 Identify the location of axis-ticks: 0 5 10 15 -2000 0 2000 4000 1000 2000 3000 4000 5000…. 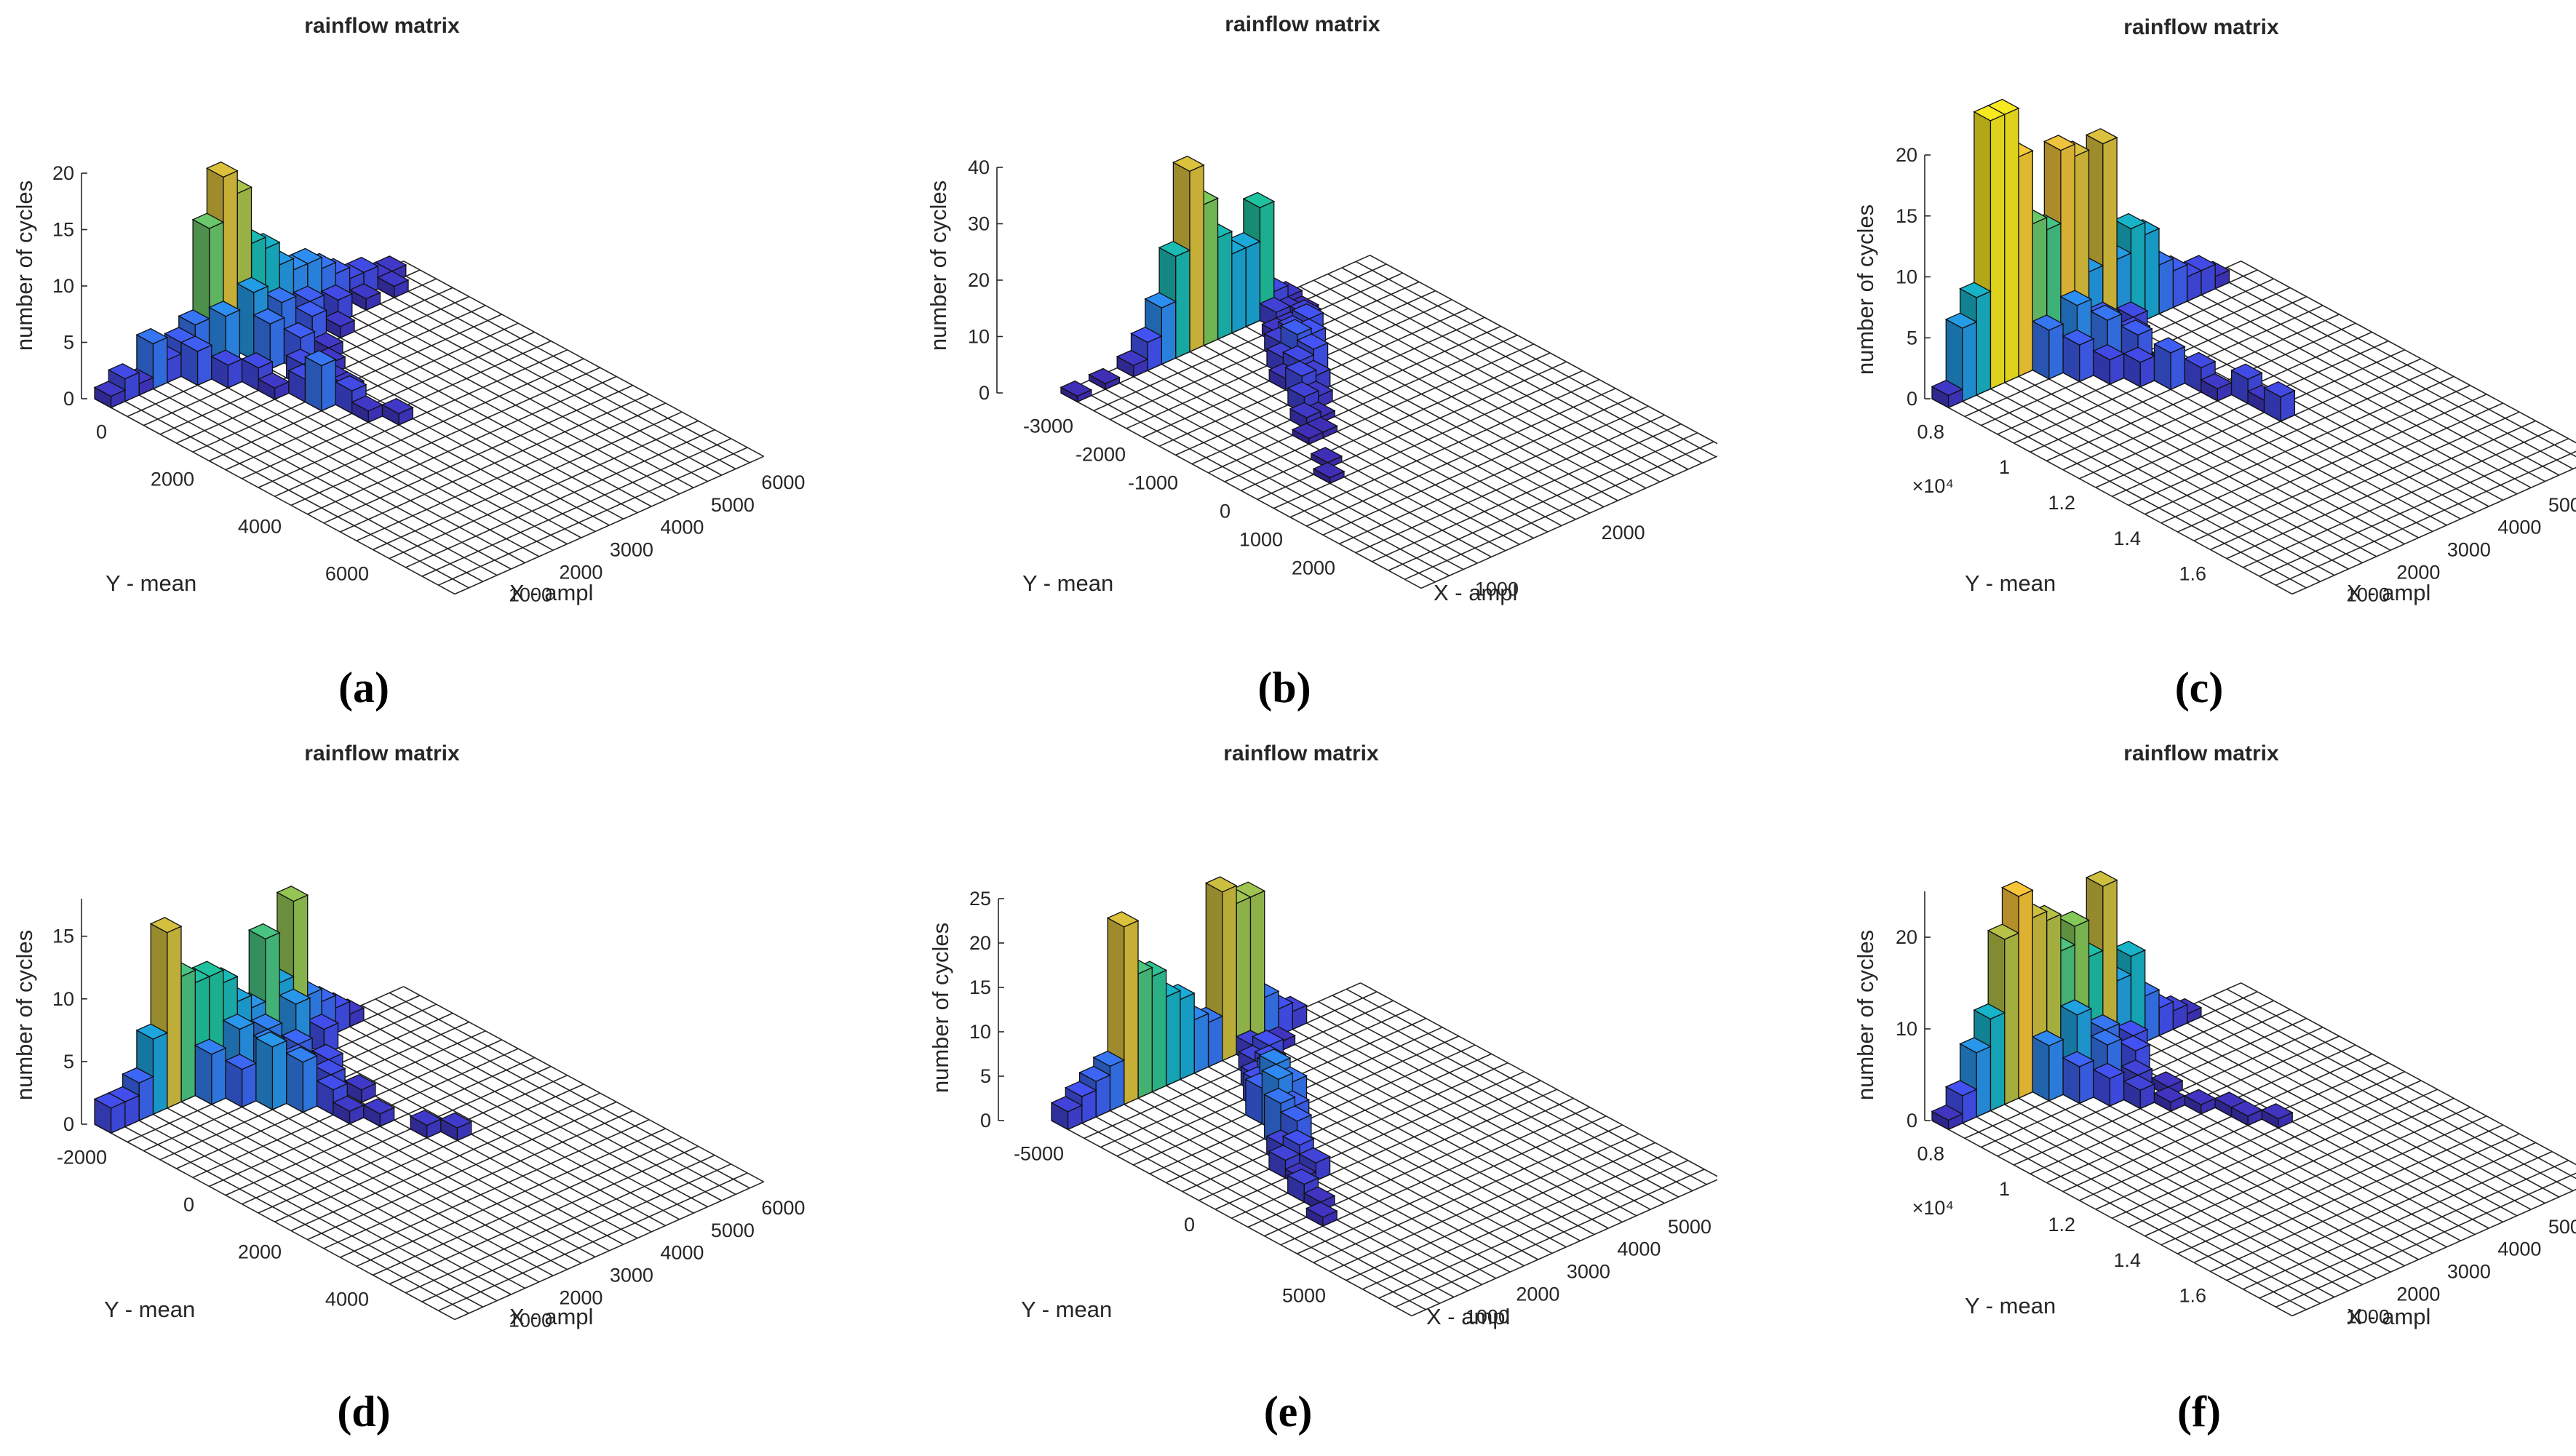
(428, 1115).